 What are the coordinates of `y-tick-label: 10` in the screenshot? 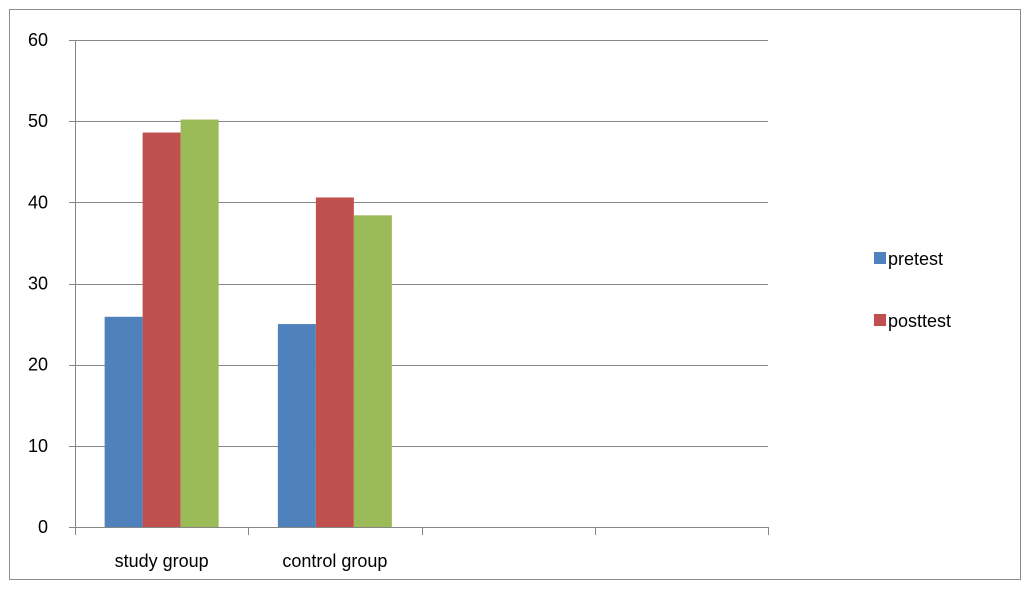 It's located at (38, 446).